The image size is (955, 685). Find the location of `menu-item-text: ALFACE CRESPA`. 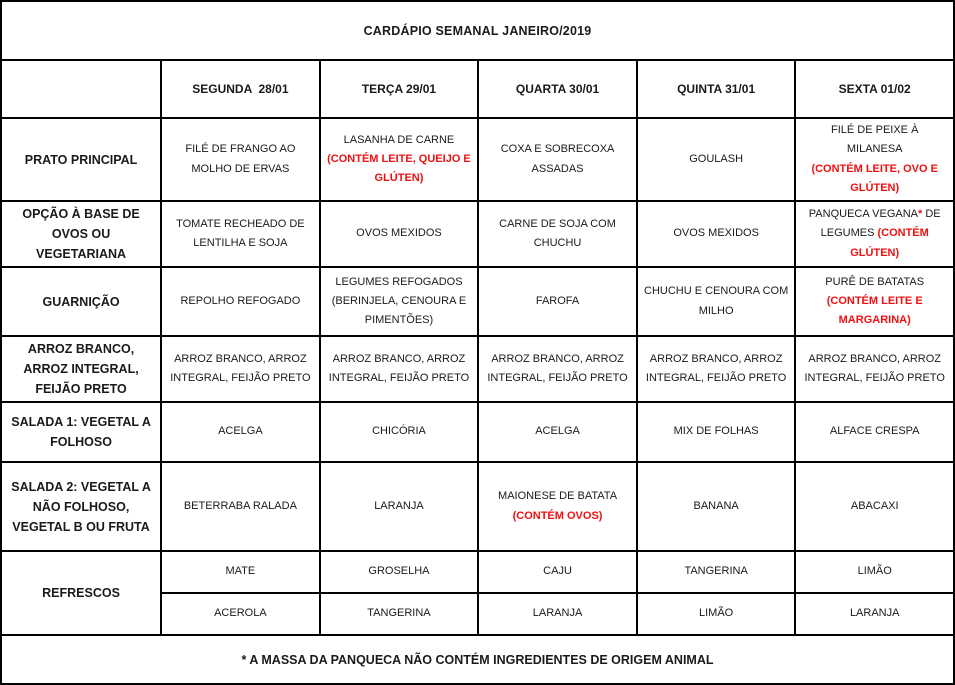

menu-item-text: ALFACE CRESPA is located at coordinates (874, 431).